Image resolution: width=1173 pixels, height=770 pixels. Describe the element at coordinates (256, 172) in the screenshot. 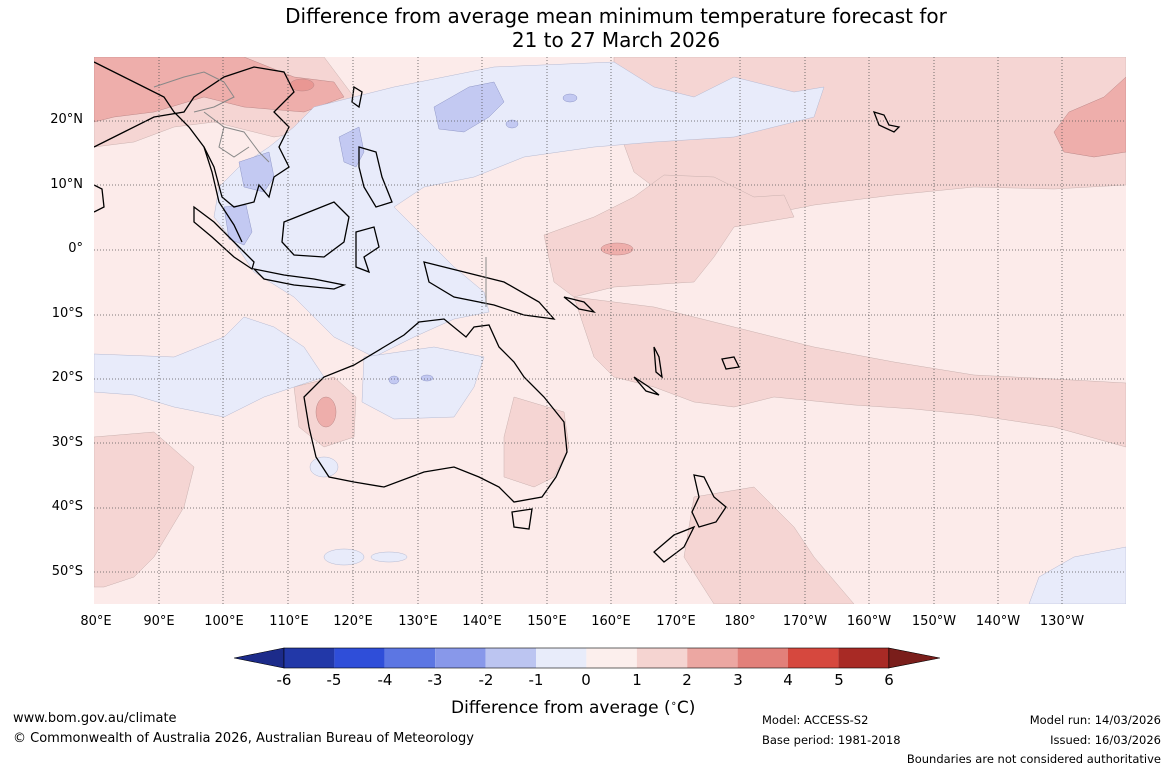

I see `anomaly-minus-1-to-2-indochina` at that location.